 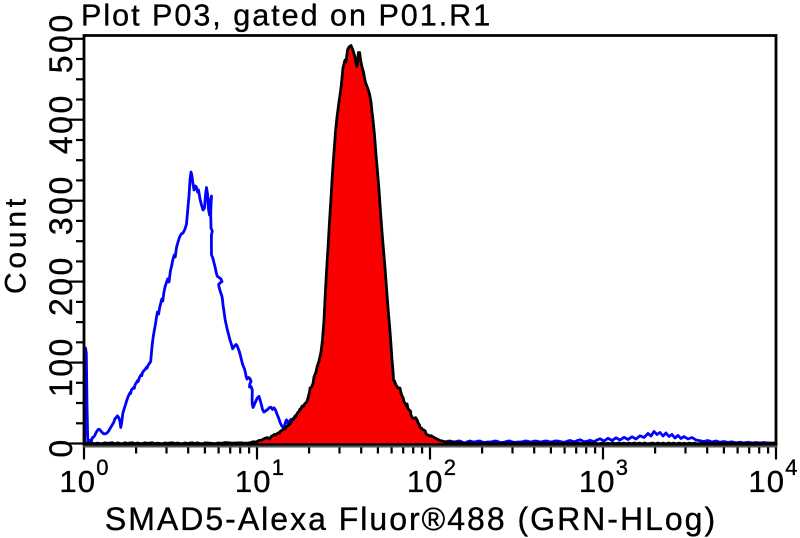 What do you see at coordinates (61, 447) in the screenshot?
I see `svg-text: 0` at bounding box center [61, 447].